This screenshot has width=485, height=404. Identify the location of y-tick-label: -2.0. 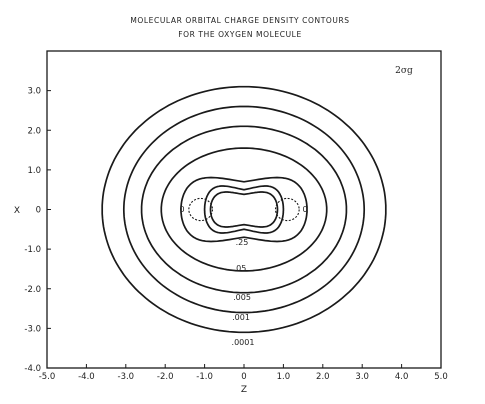
(32, 290).